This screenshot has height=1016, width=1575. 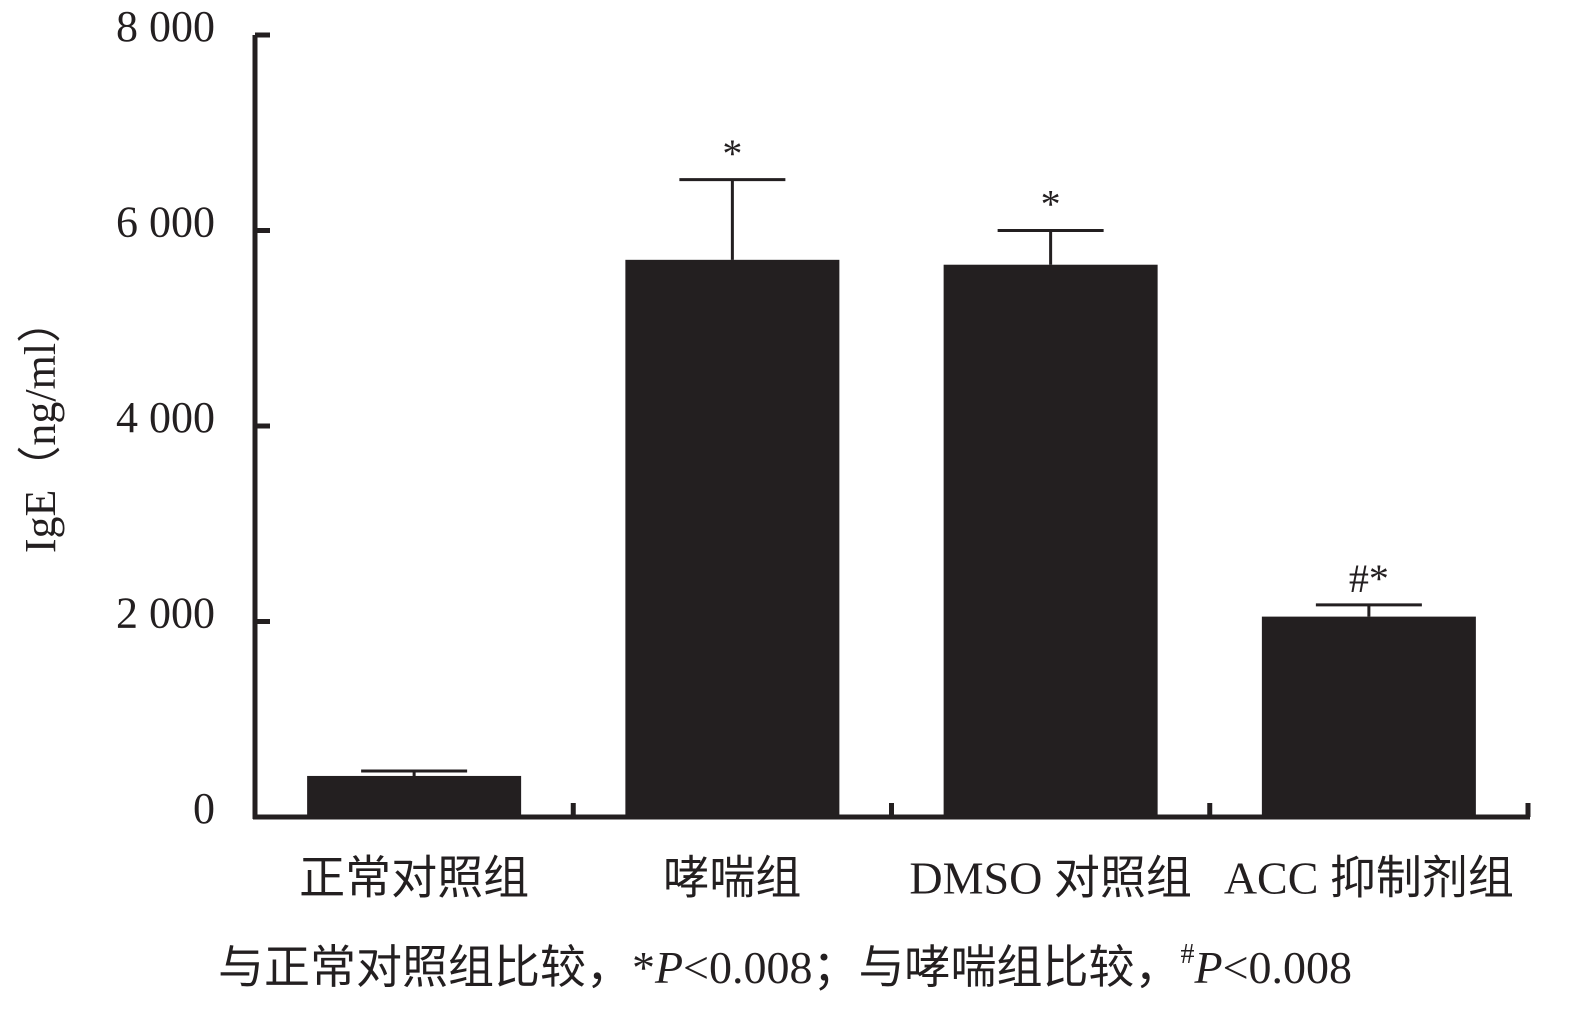 I want to click on x-tick-label: DMSO 对照组, so click(x=1050, y=878).